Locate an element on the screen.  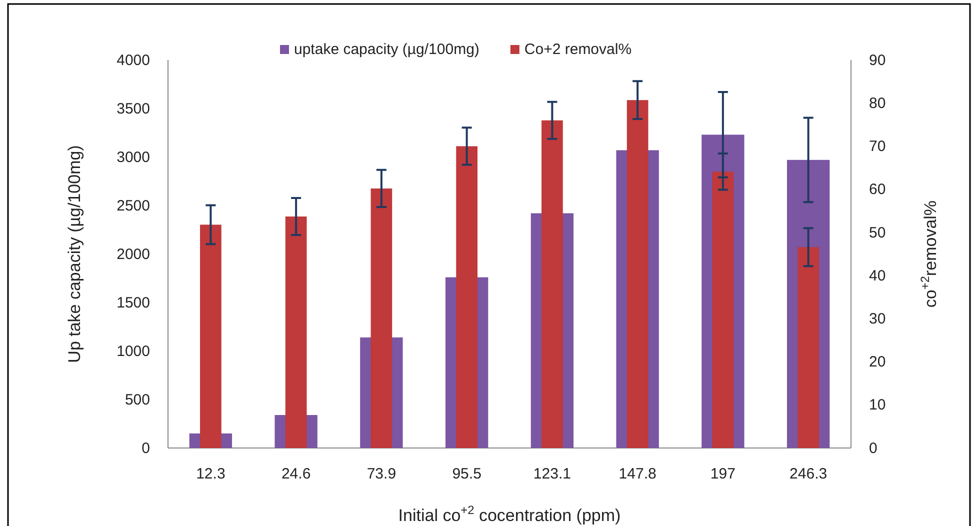
y2-tick-label: 90 is located at coordinates (877, 60).